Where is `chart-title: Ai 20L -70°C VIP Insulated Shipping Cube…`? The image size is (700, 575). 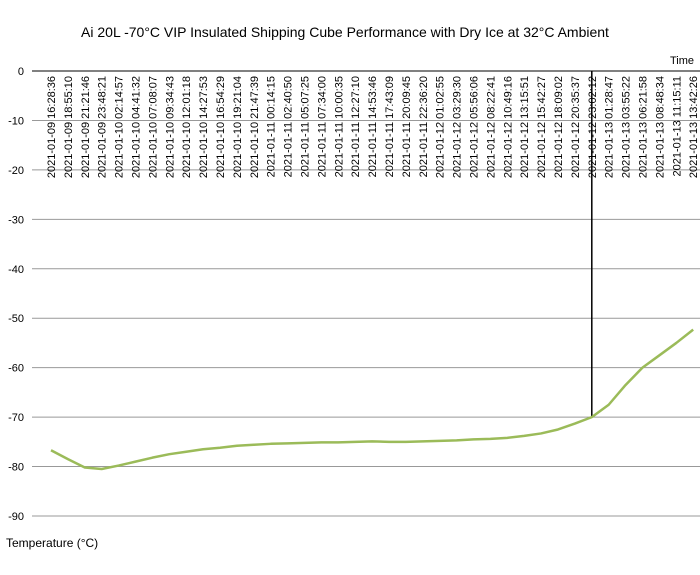 chart-title: Ai 20L -70°C VIP Insulated Shipping Cube… is located at coordinates (345, 32).